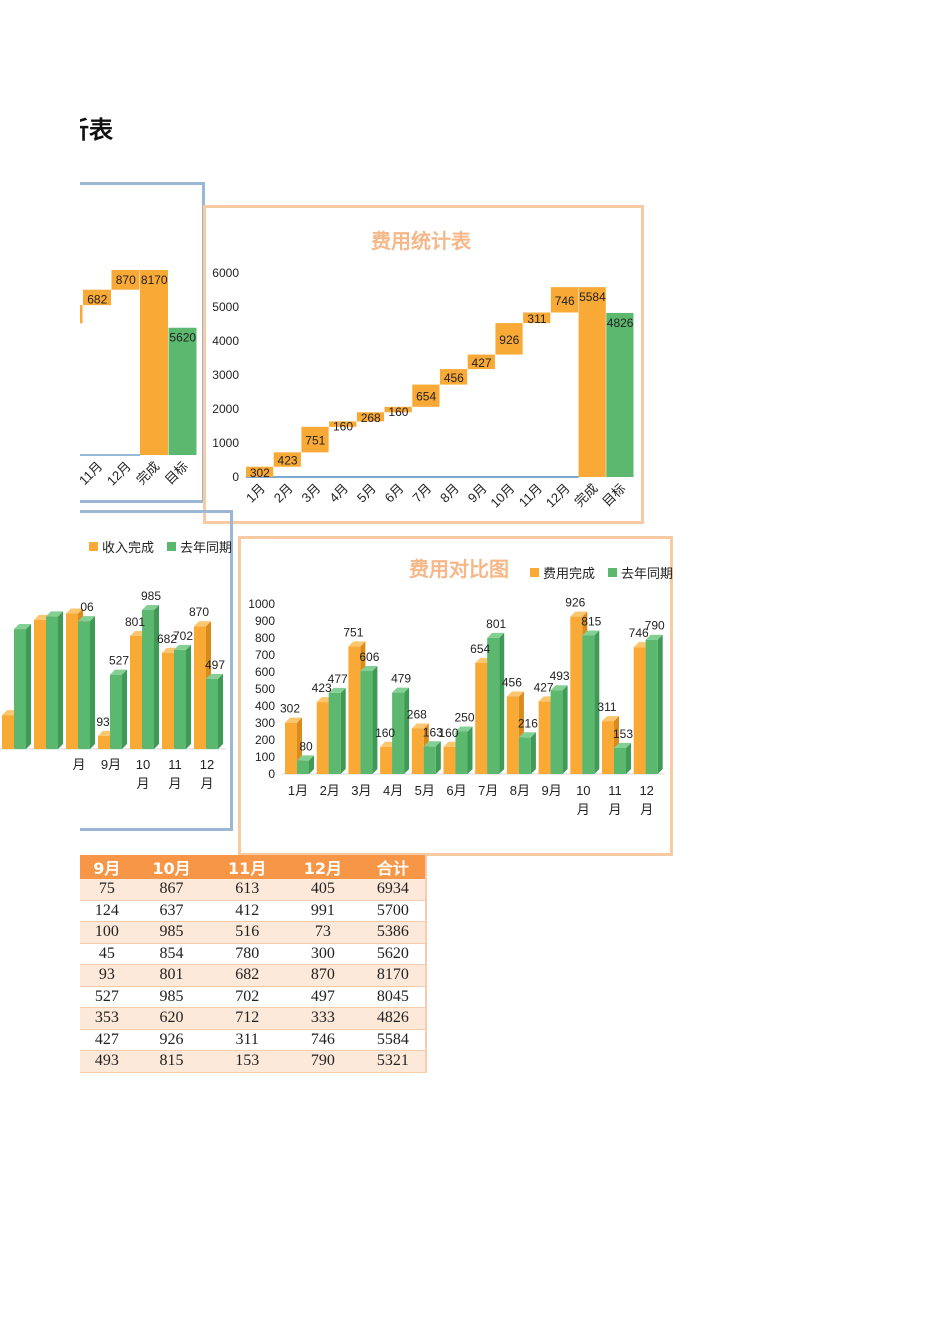 The height and width of the screenshot is (1344, 950). What do you see at coordinates (393, 932) in the screenshot?
I see `table-cell: 5386` at bounding box center [393, 932].